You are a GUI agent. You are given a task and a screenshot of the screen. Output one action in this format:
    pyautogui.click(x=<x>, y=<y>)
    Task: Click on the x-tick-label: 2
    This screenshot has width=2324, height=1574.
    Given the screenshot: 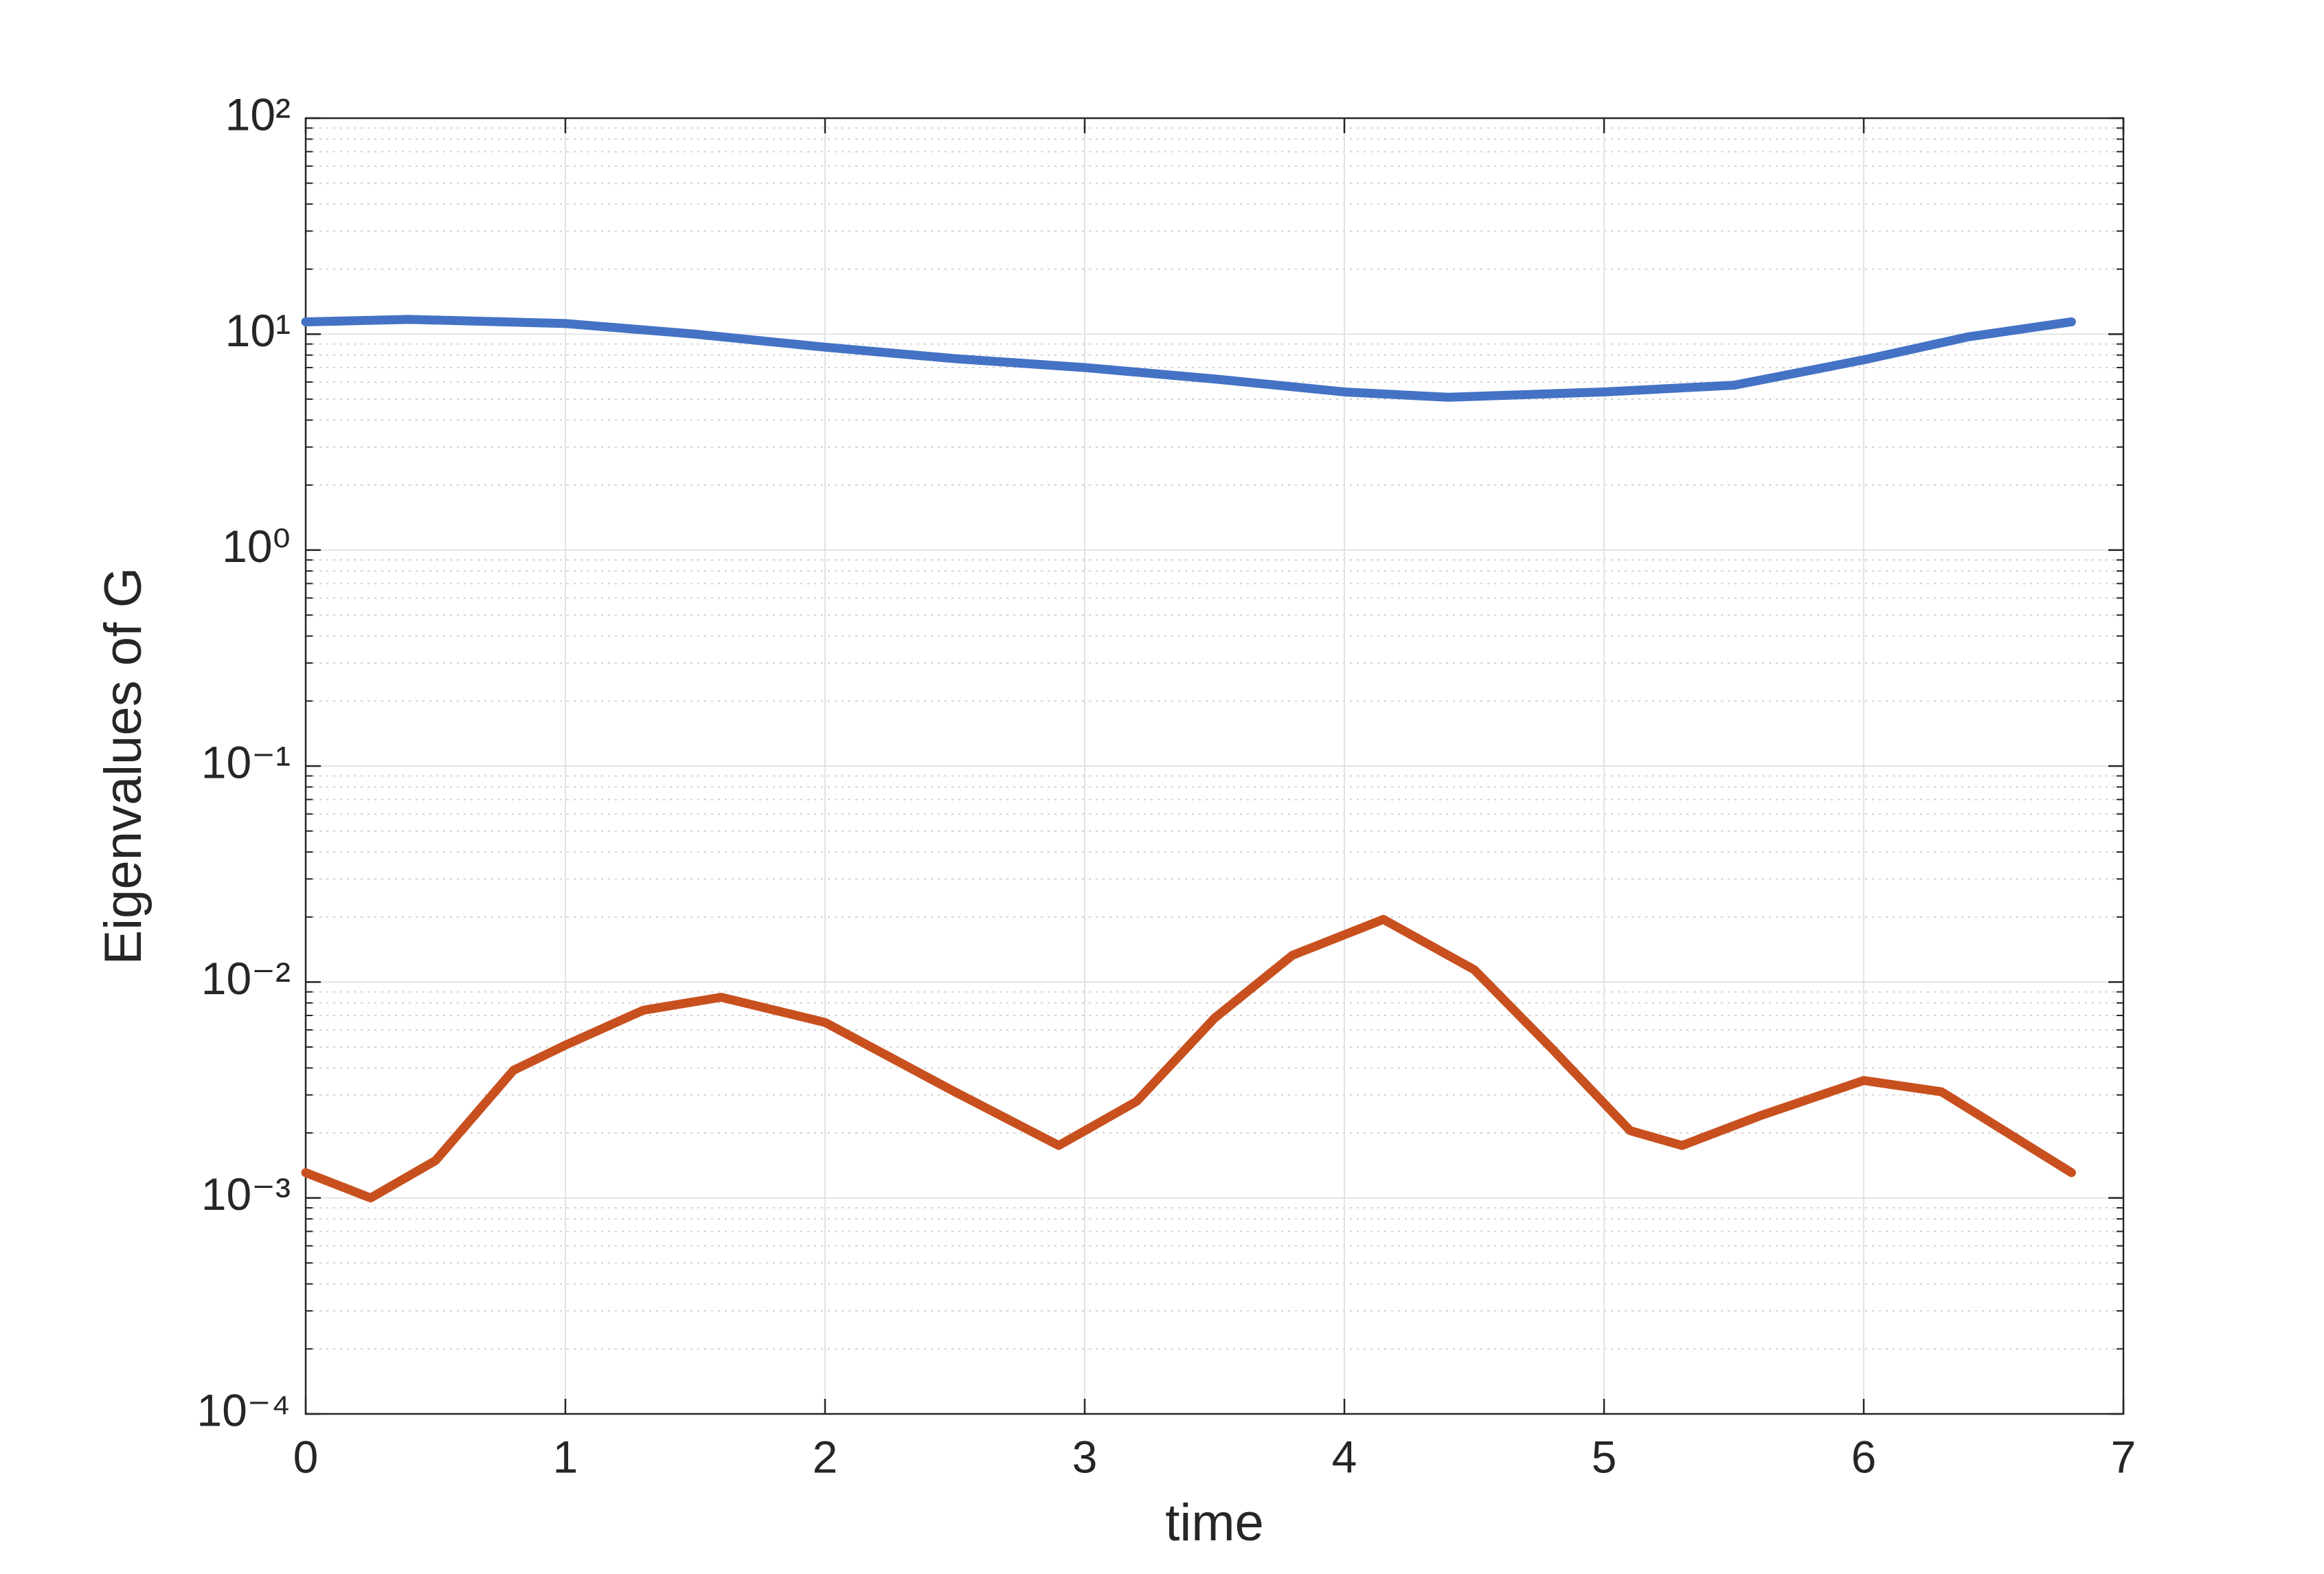 What is the action you would take?
    pyautogui.click(x=825, y=1456)
    